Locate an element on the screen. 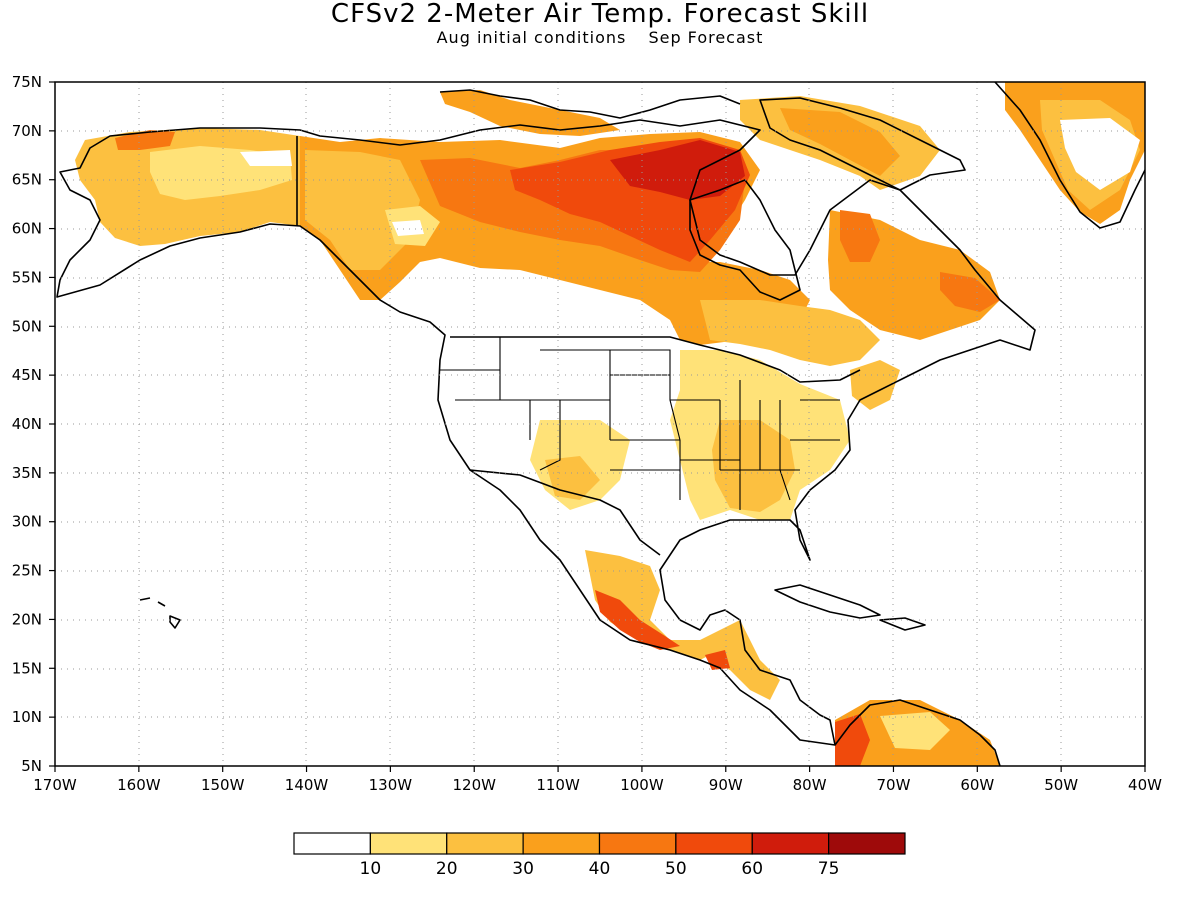 The height and width of the screenshot is (900, 1200). skill-central-america is located at coordinates (740, 660).